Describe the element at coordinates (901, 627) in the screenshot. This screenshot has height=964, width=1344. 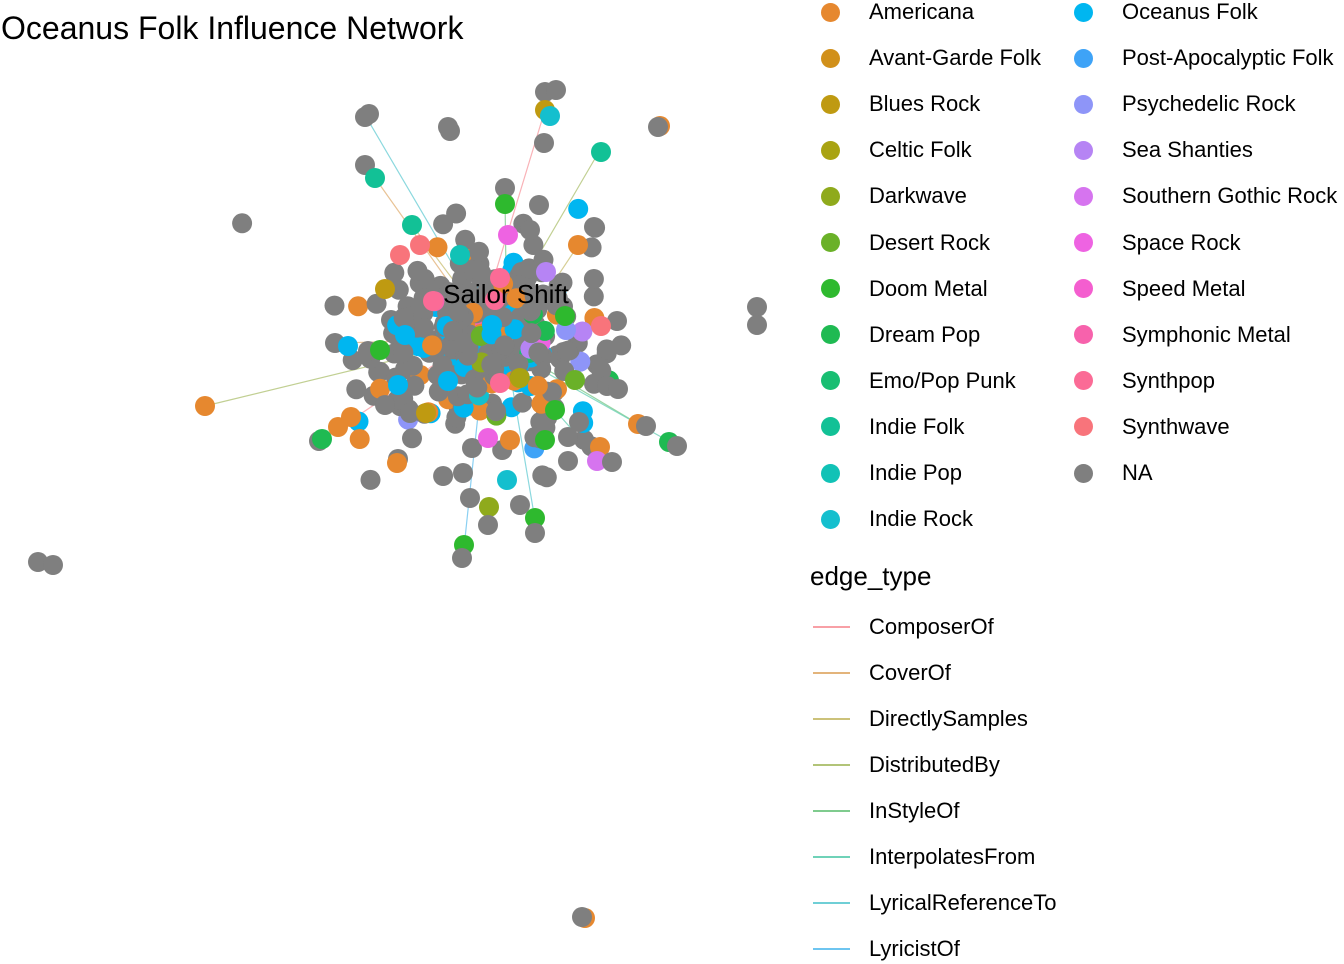
I see `edge-legend-item-composerof: ComposerOf` at that location.